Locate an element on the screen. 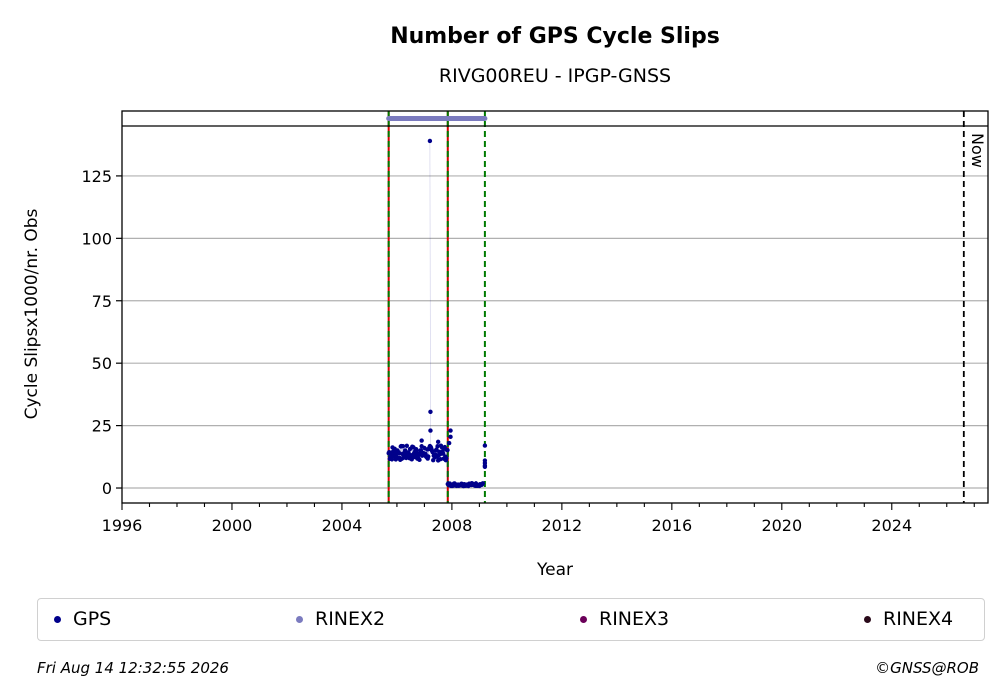 The width and height of the screenshot is (1008, 699). x-axis: 1996 2000 2004 2008 2012 2016 2020 2024 is located at coordinates (538, 519).